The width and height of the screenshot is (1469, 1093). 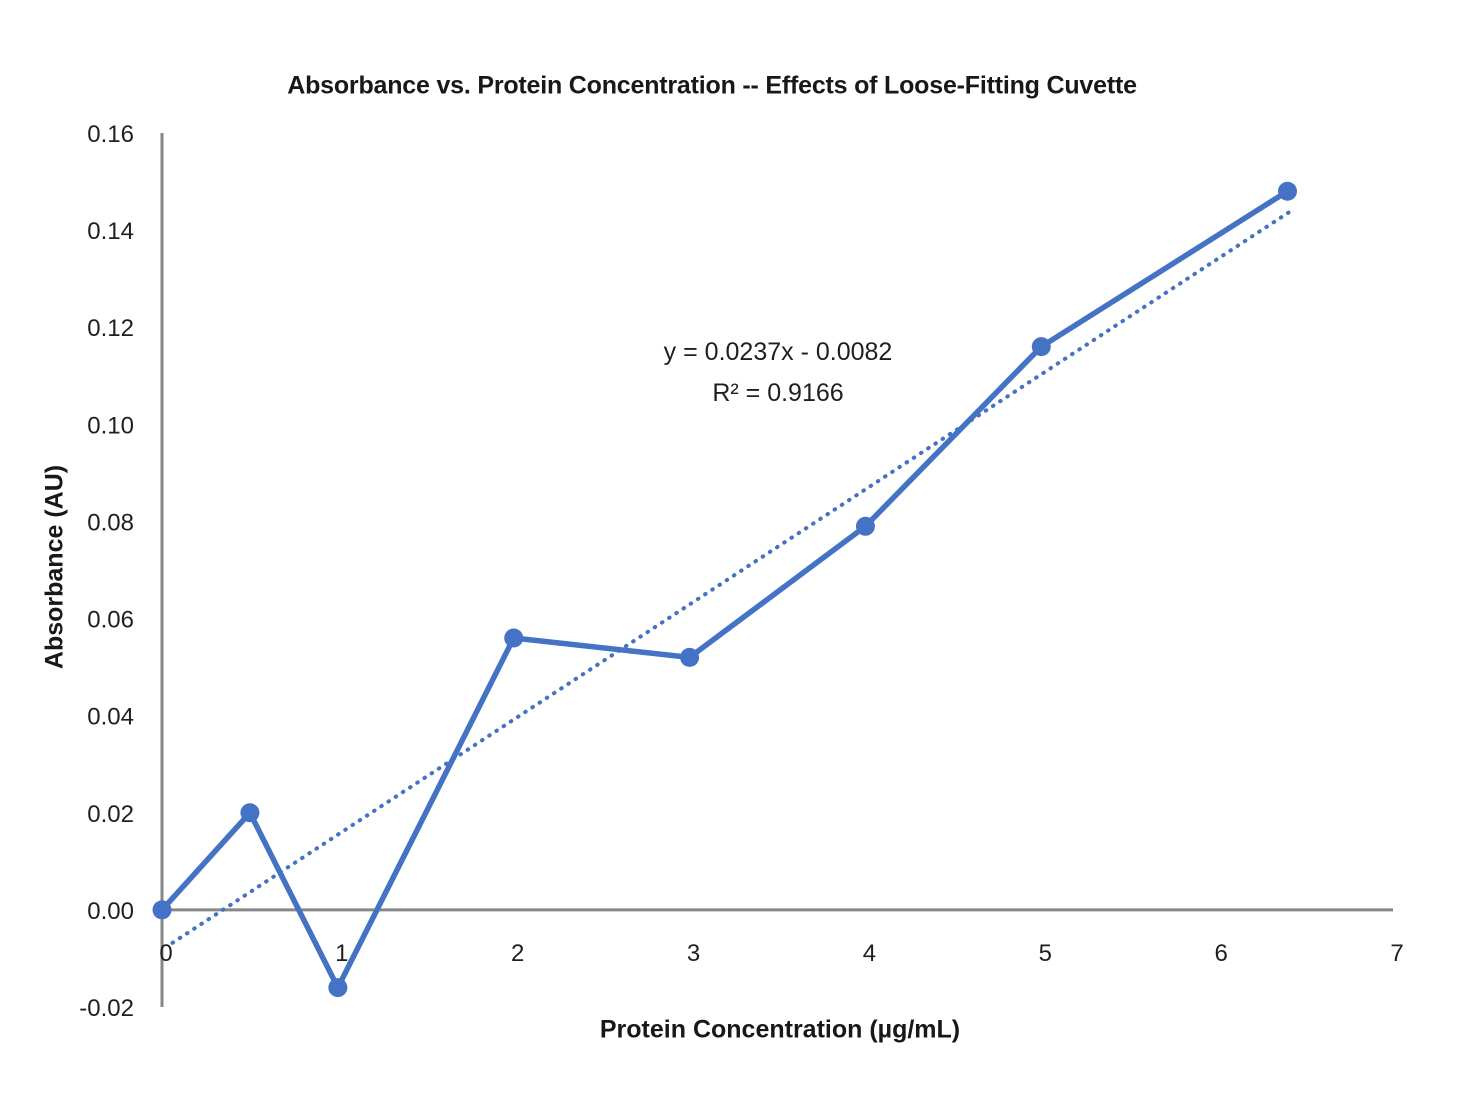 I want to click on y-tick-label: -0.02, so click(x=106, y=1008).